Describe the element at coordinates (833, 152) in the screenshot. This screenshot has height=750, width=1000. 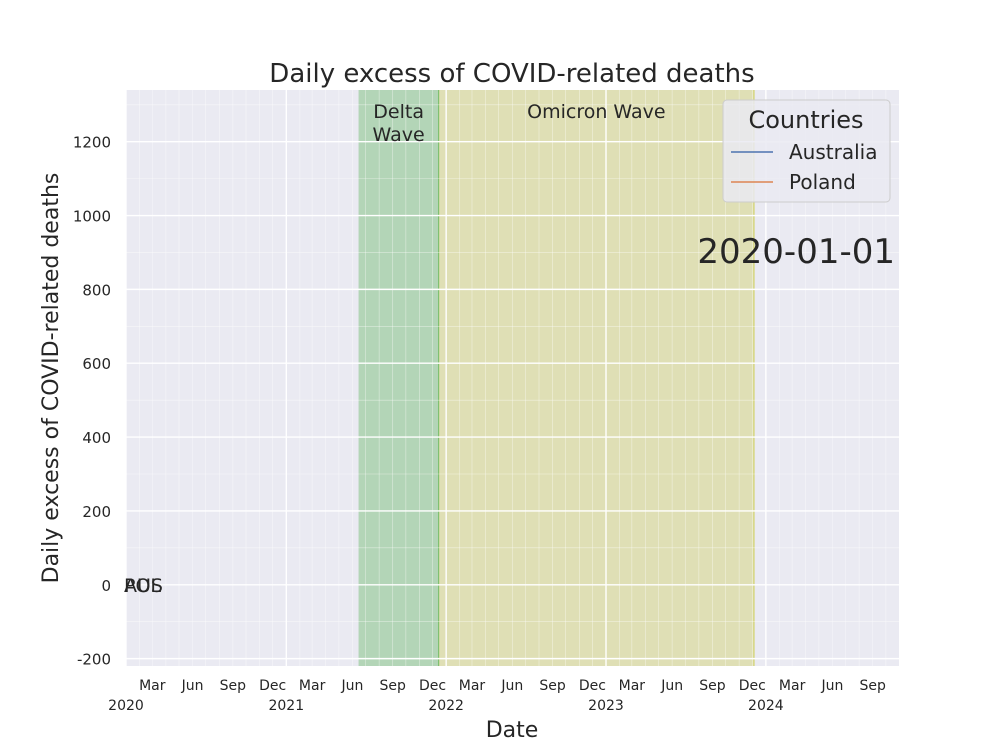
I see `legend-label-australia: Australia` at that location.